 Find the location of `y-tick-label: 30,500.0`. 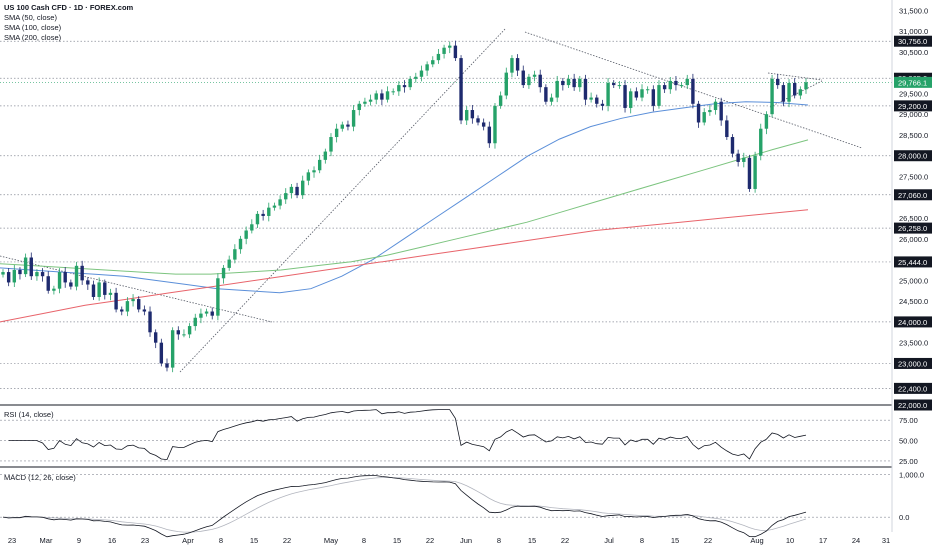

y-tick-label: 30,500.0 is located at coordinates (913, 52).